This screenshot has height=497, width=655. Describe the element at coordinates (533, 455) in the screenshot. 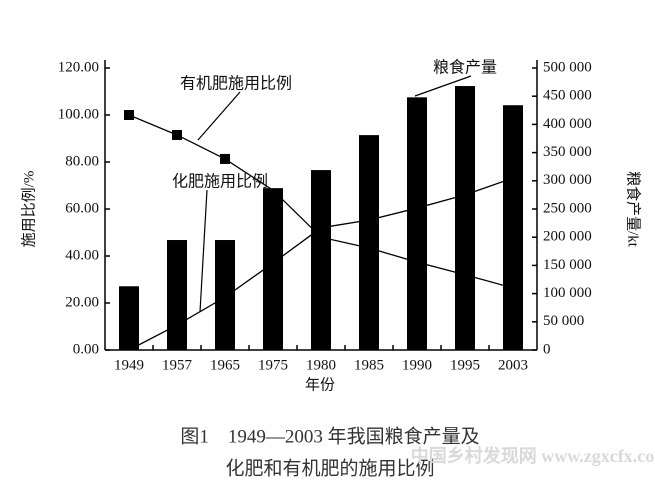

I see `watermark: 中国乡村发现网 www.zgxcfx.com` at that location.